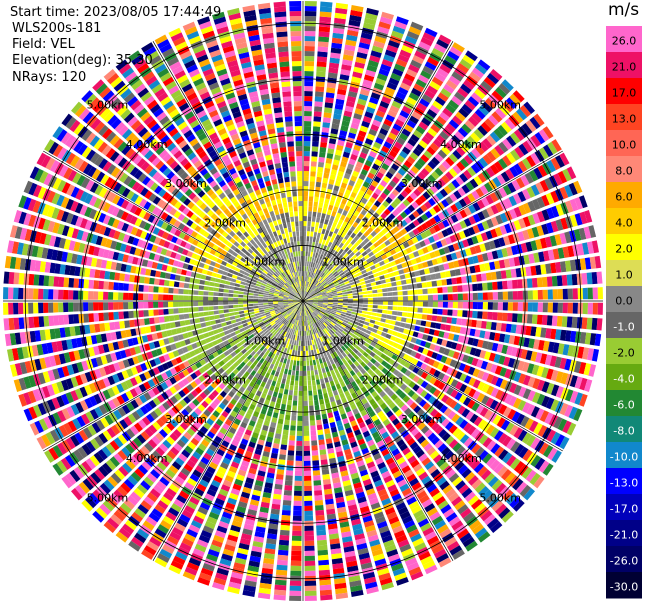  I want to click on field-label: Field: VEL, so click(43, 44).